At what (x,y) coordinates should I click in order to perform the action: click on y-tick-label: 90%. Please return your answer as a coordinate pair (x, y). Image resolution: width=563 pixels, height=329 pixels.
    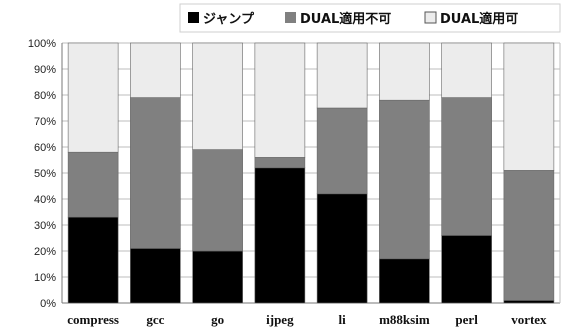
    Looking at the image, I should click on (45, 70).